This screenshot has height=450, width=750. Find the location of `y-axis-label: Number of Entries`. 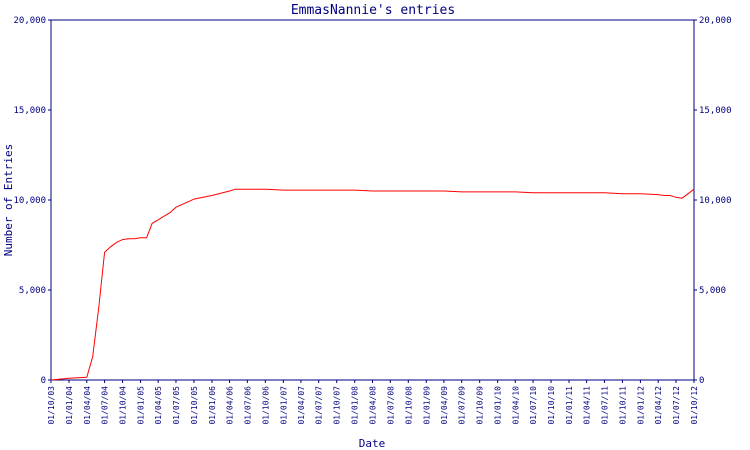

y-axis-label: Number of Entries is located at coordinates (8, 200).